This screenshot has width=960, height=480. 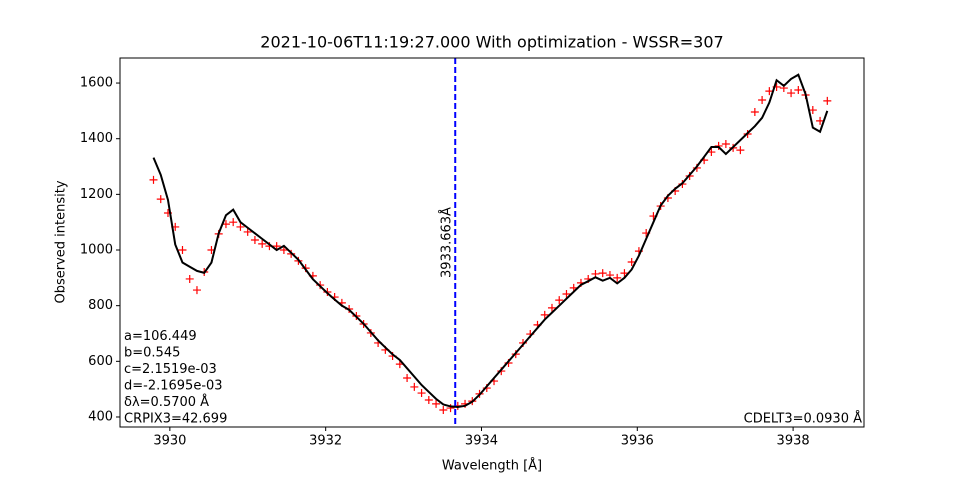 I want to click on x-tick-label: 3934, so click(x=481, y=441).